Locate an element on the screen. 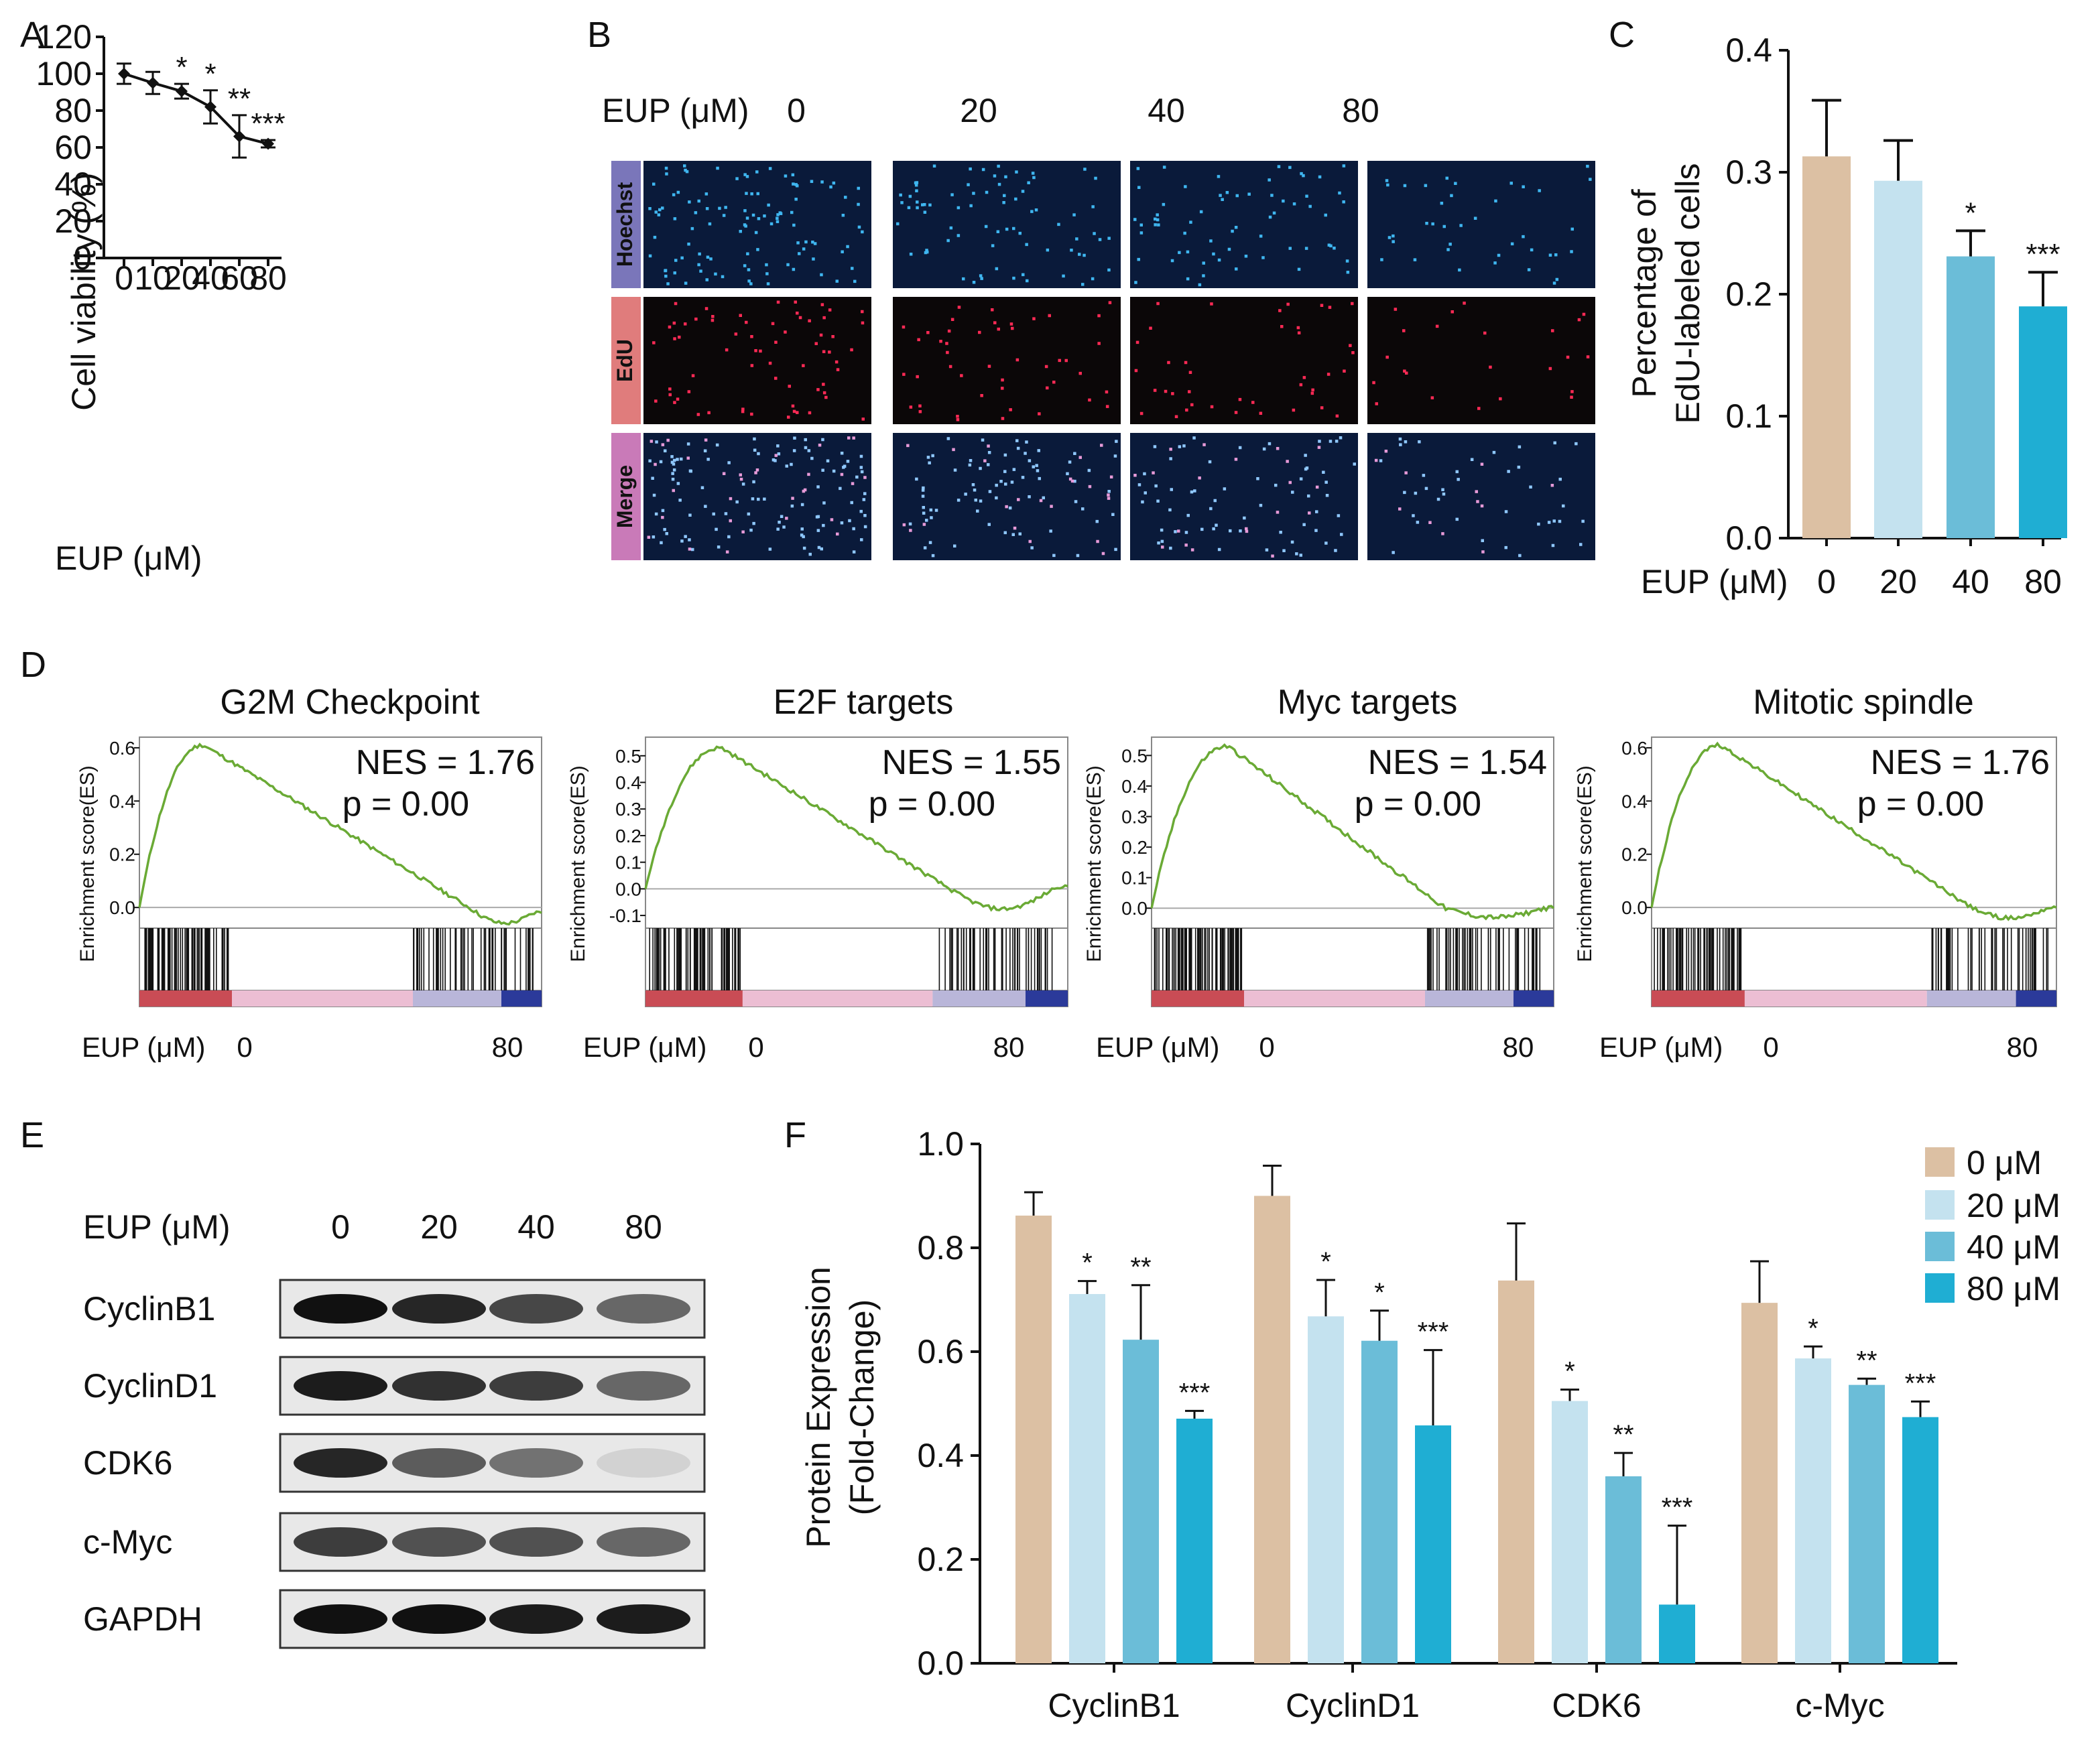 The width and height of the screenshot is (2100, 1739). panel-c-ylabel-line1: Percentage of is located at coordinates (1644, 293).